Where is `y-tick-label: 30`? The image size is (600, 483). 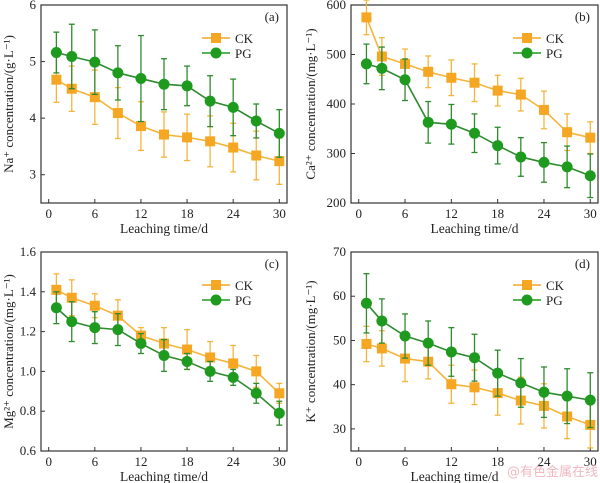
y-tick-label: 30 is located at coordinates (339, 428).